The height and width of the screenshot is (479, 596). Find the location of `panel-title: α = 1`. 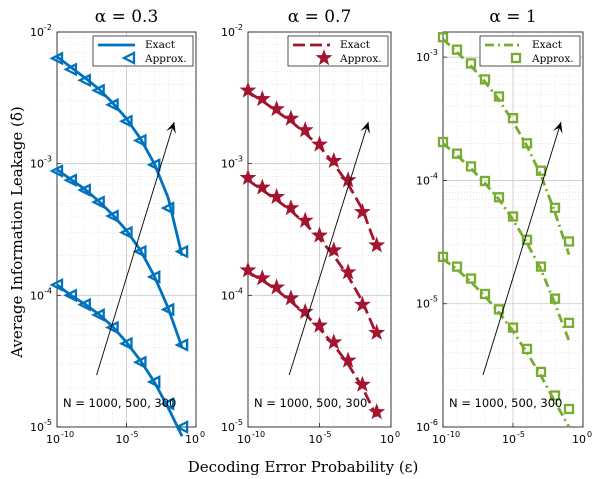

panel-title: α = 1 is located at coordinates (512, 17).